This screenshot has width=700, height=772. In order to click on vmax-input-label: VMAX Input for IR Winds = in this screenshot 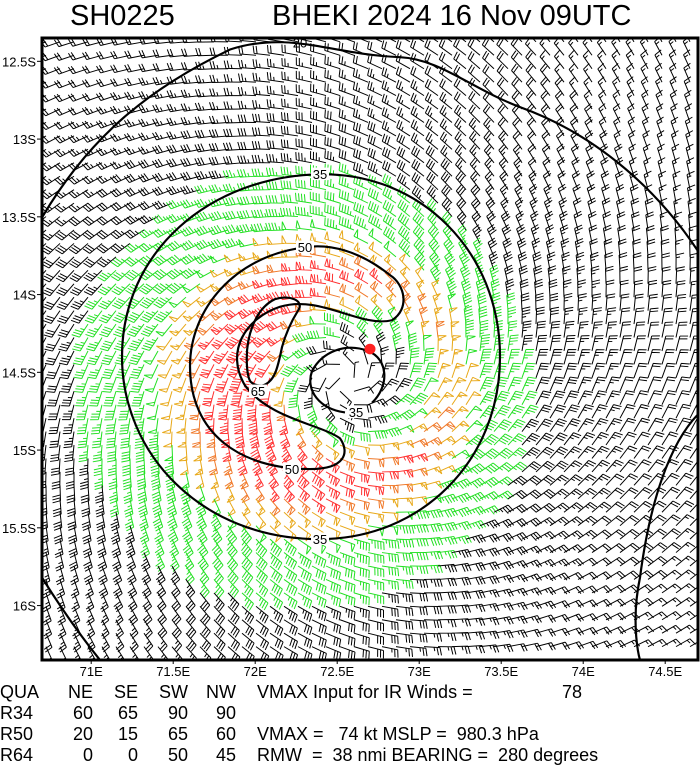, I will do `click(365, 692)`.